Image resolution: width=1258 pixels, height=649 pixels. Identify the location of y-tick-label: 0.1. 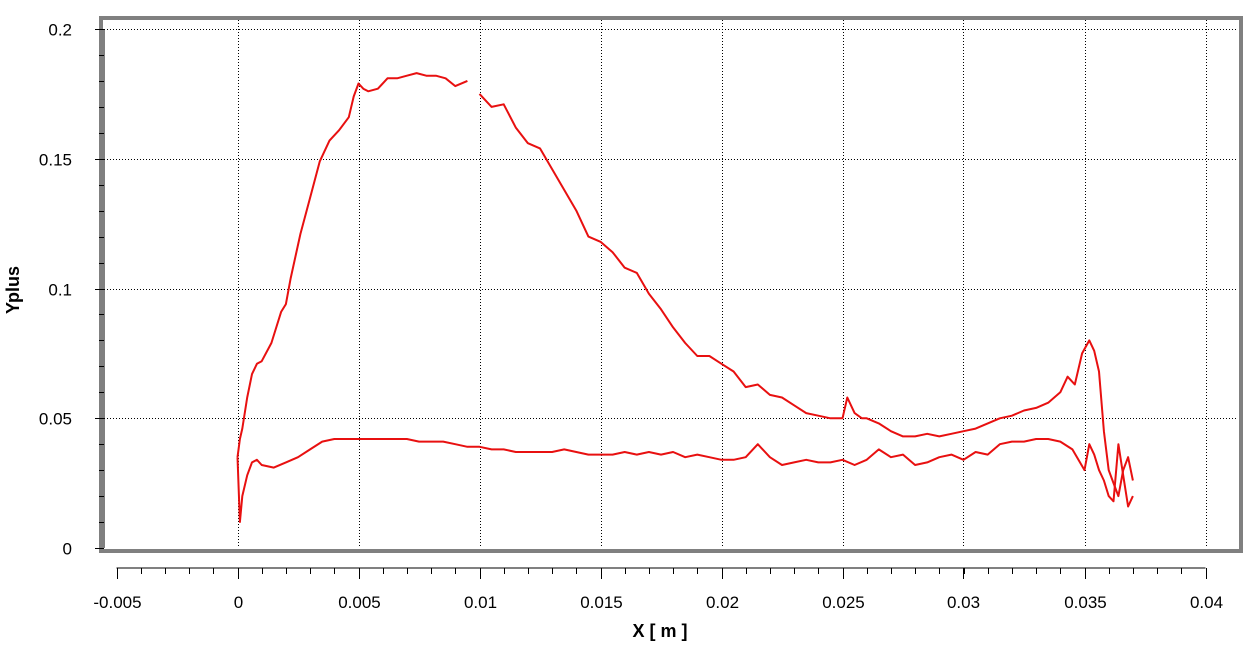
(60, 290).